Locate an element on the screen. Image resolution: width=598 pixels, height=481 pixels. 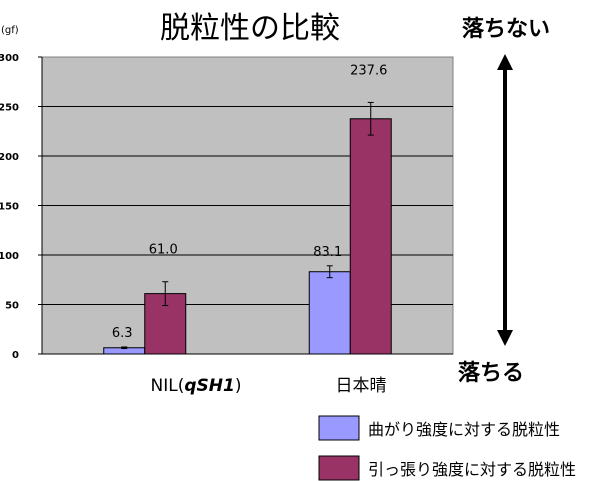
category-label-nil-gene: qSH1 is located at coordinates (209, 386).